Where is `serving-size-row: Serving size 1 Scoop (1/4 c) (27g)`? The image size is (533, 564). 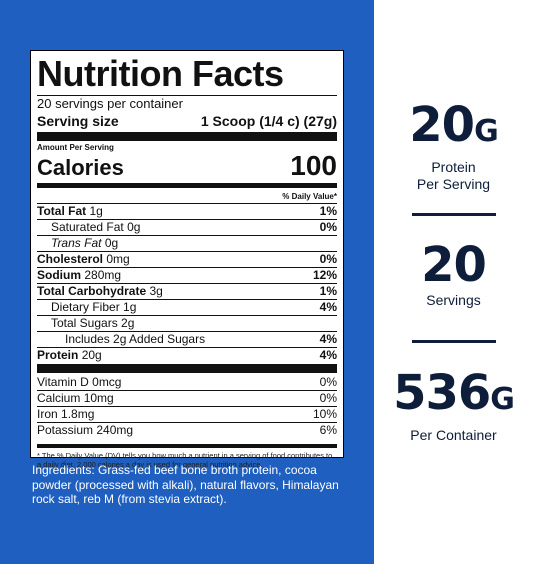 serving-size-row: Serving size 1 Scoop (1/4 c) (27g) is located at coordinates (187, 121).